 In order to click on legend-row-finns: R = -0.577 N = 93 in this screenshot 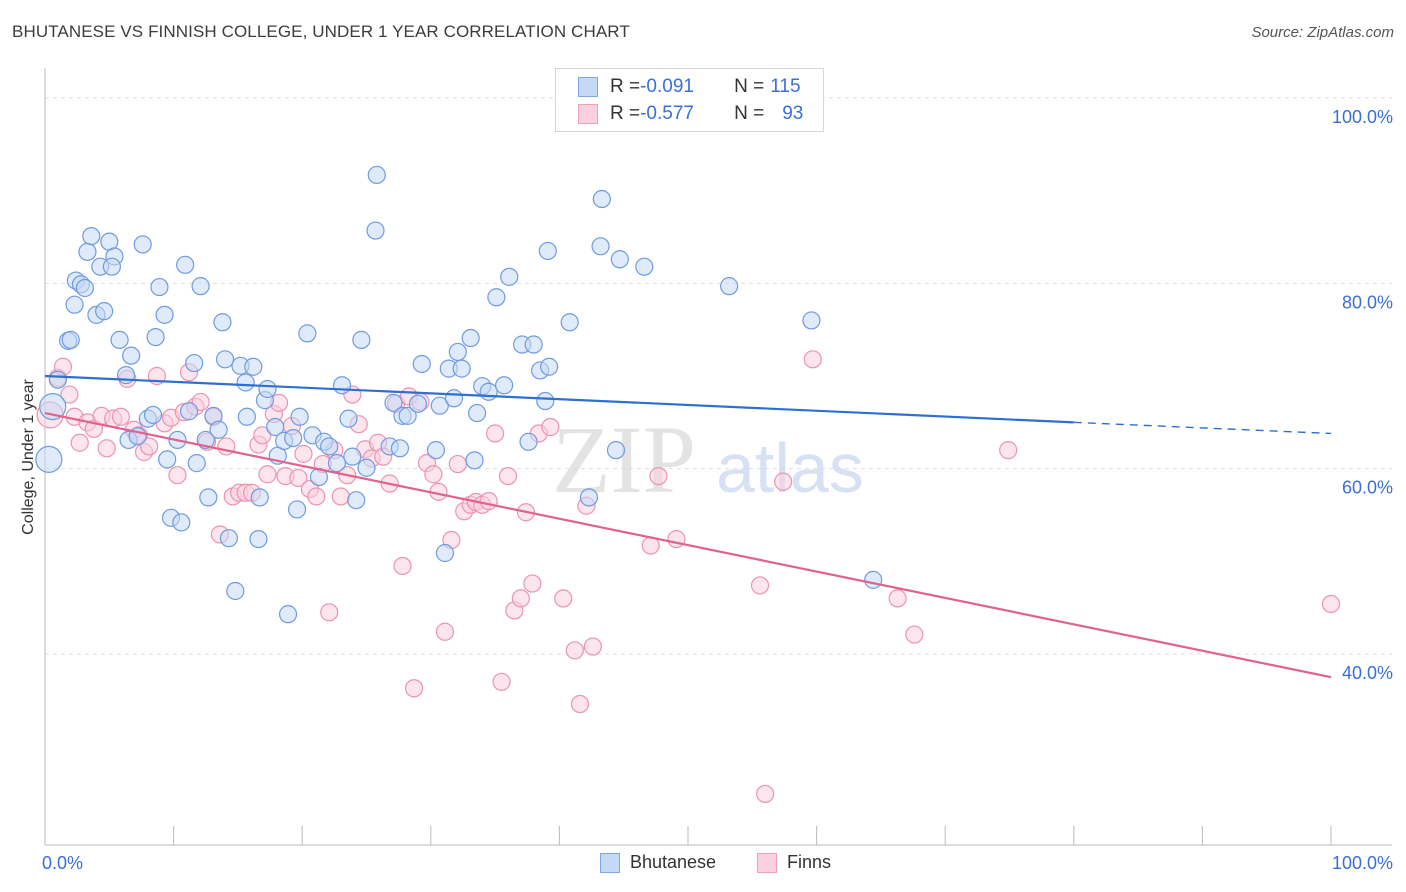, I will do `click(690, 114)`.